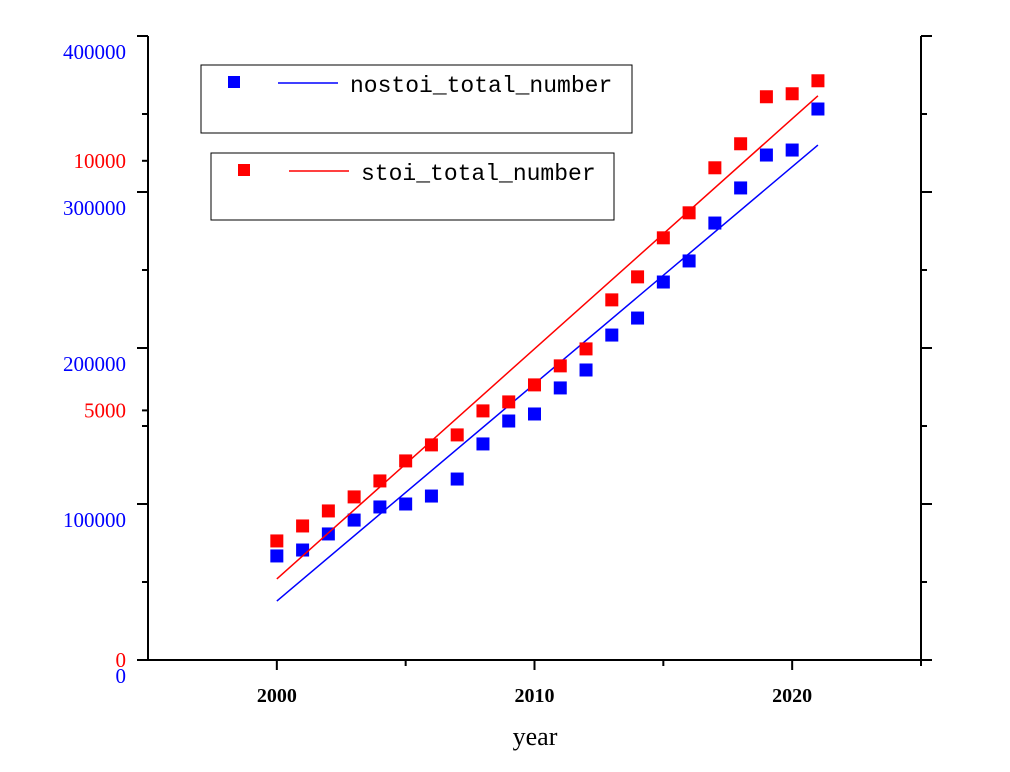 This screenshot has width=1010, height=772. What do you see at coordinates (121, 660) in the screenshot?
I see `y2-tick-label: 0` at bounding box center [121, 660].